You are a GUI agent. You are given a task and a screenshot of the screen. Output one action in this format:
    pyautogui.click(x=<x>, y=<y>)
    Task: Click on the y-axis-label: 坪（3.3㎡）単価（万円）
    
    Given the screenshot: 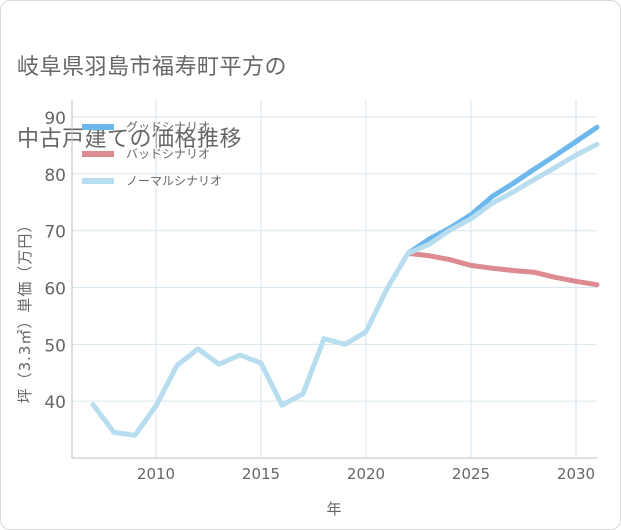 What is the action you would take?
    pyautogui.click(x=25, y=310)
    